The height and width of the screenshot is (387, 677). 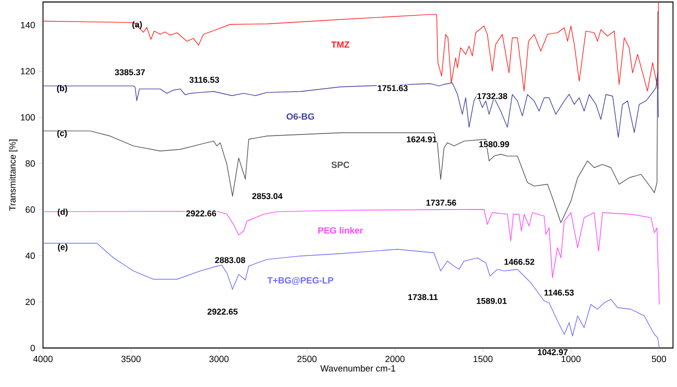 What do you see at coordinates (491, 301) in the screenshot?
I see `annotation: 1589.01` at bounding box center [491, 301].